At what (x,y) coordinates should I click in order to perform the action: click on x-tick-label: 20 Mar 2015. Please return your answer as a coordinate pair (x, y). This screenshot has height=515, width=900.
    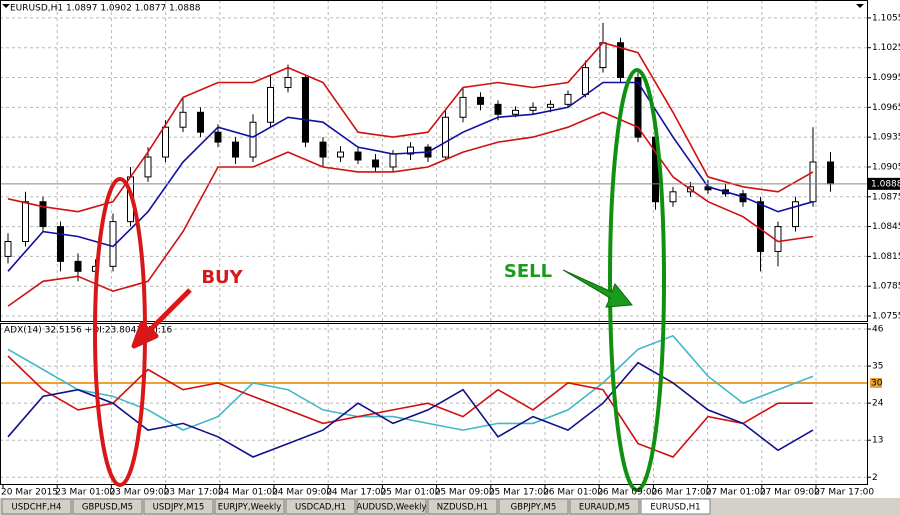
    Looking at the image, I should click on (29, 493).